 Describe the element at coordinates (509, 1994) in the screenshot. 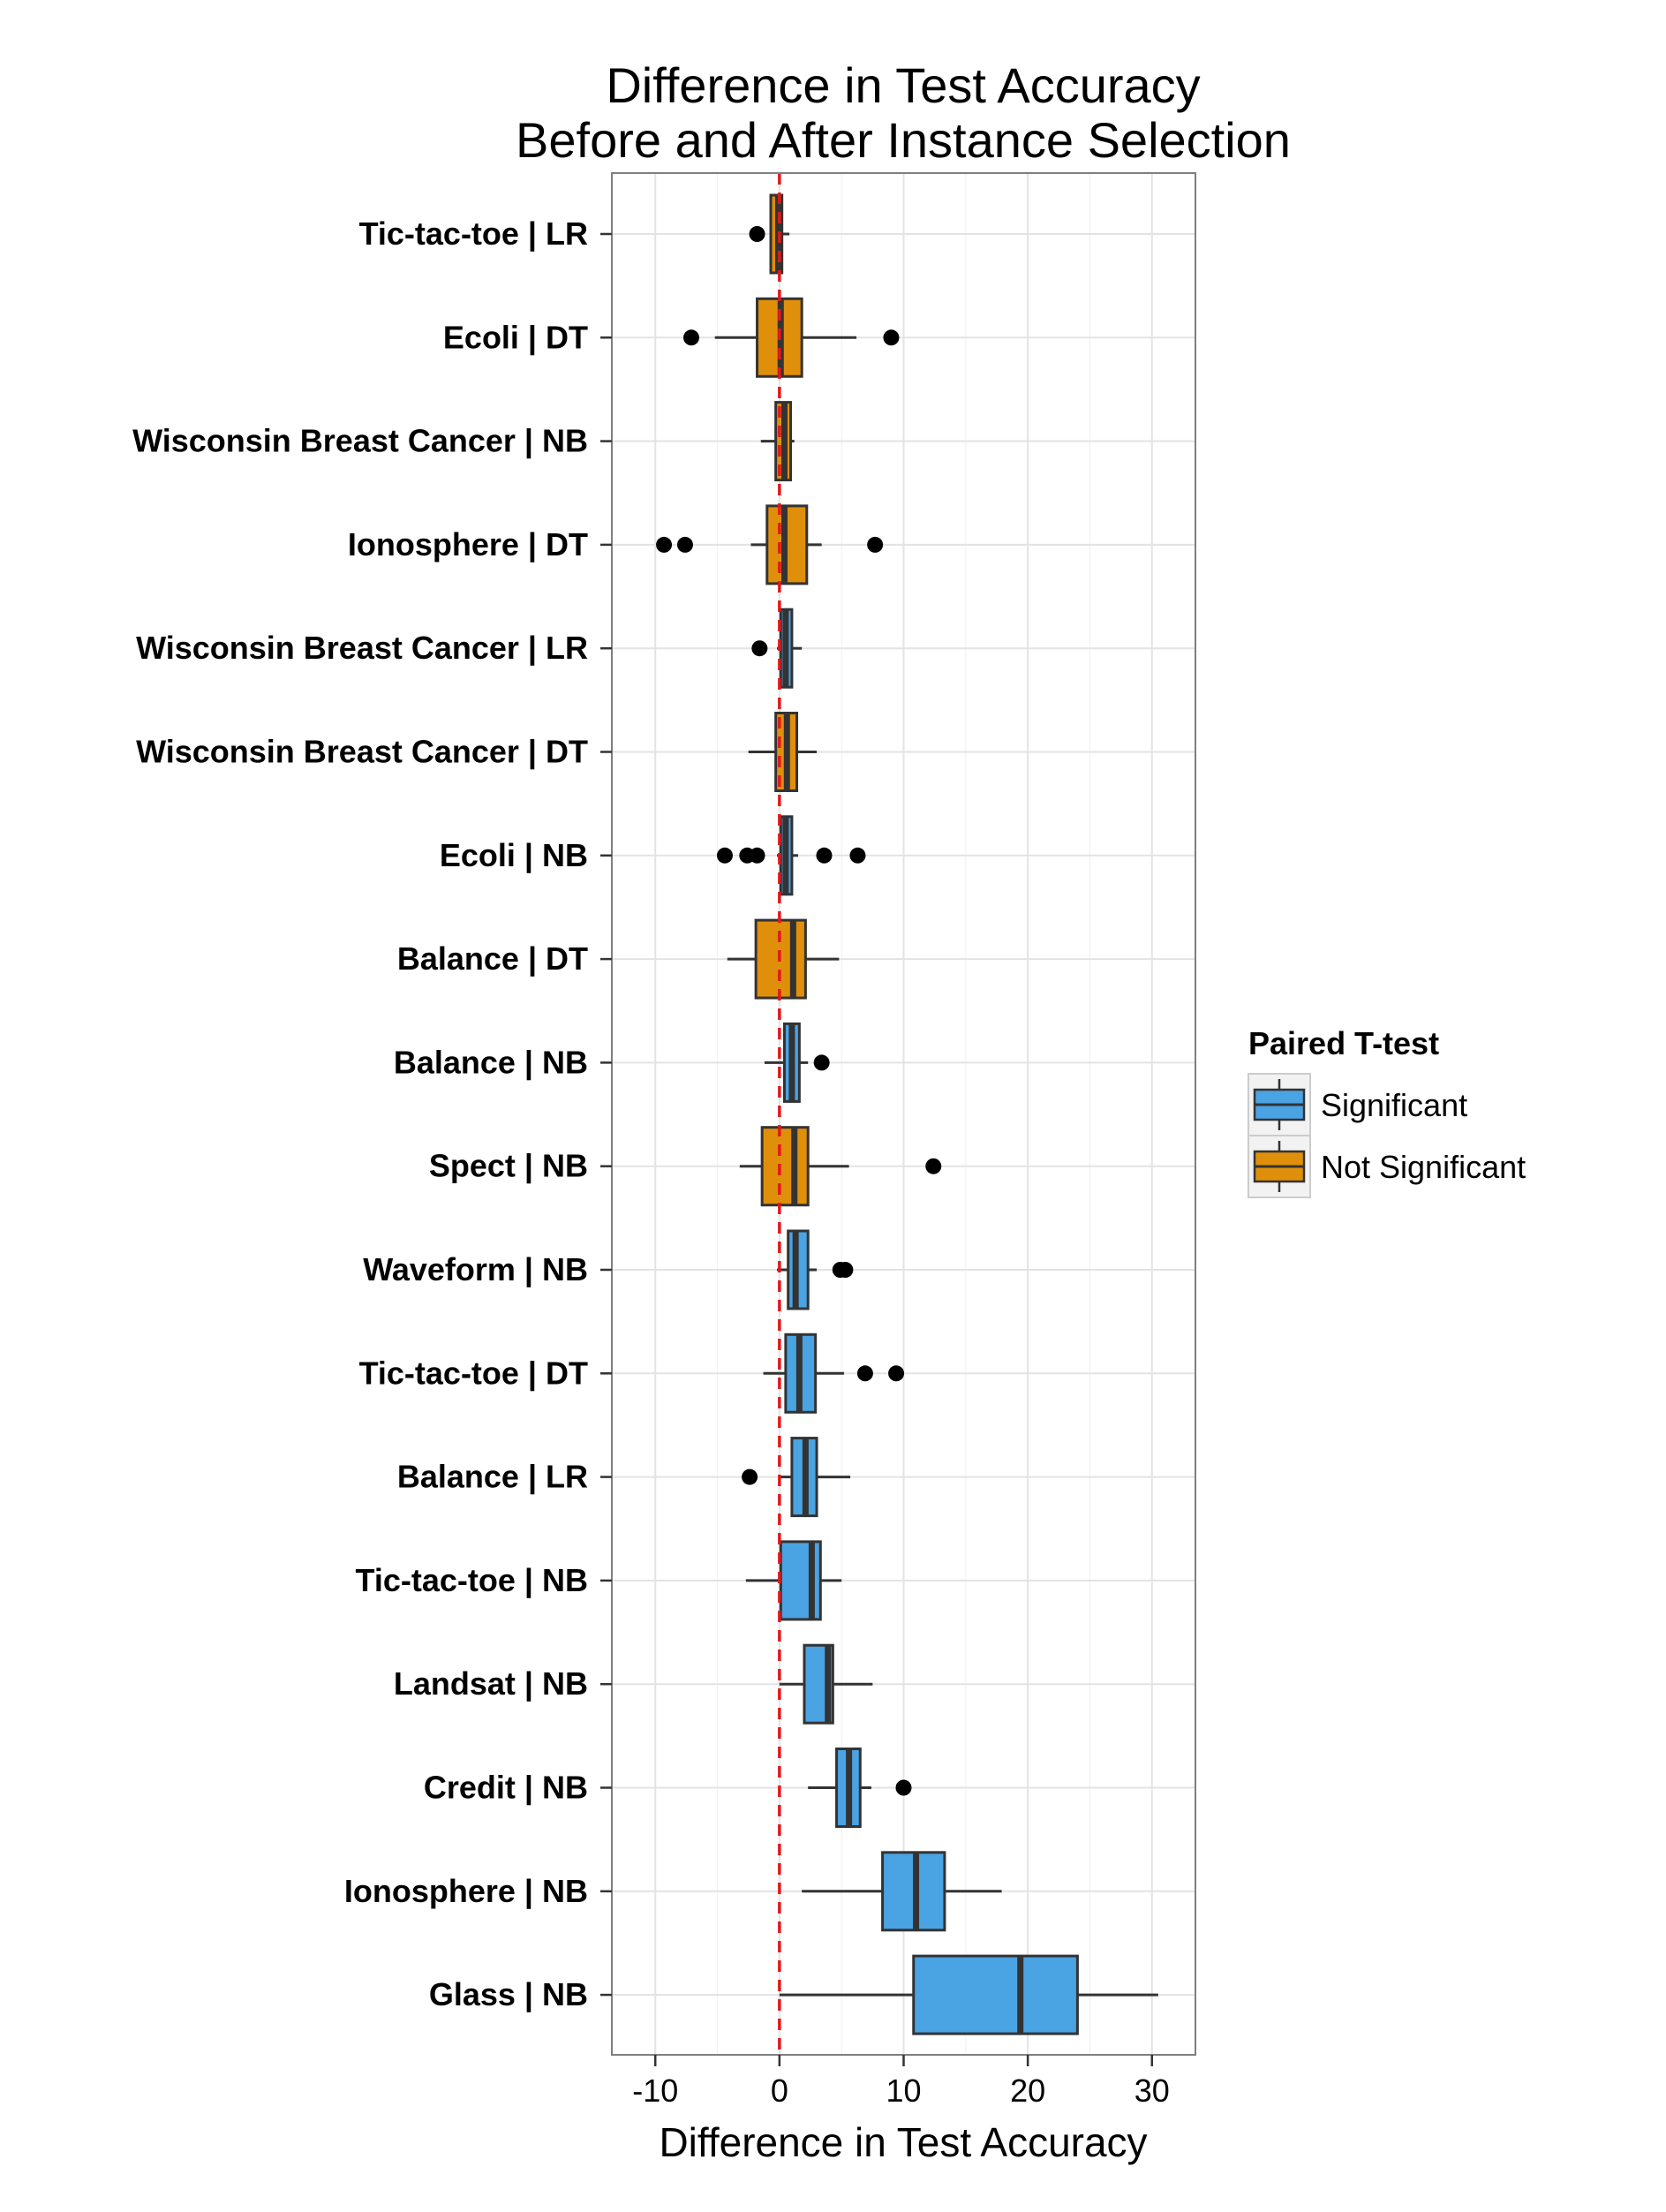

I see `y-tick-label: Glass | NB` at that location.